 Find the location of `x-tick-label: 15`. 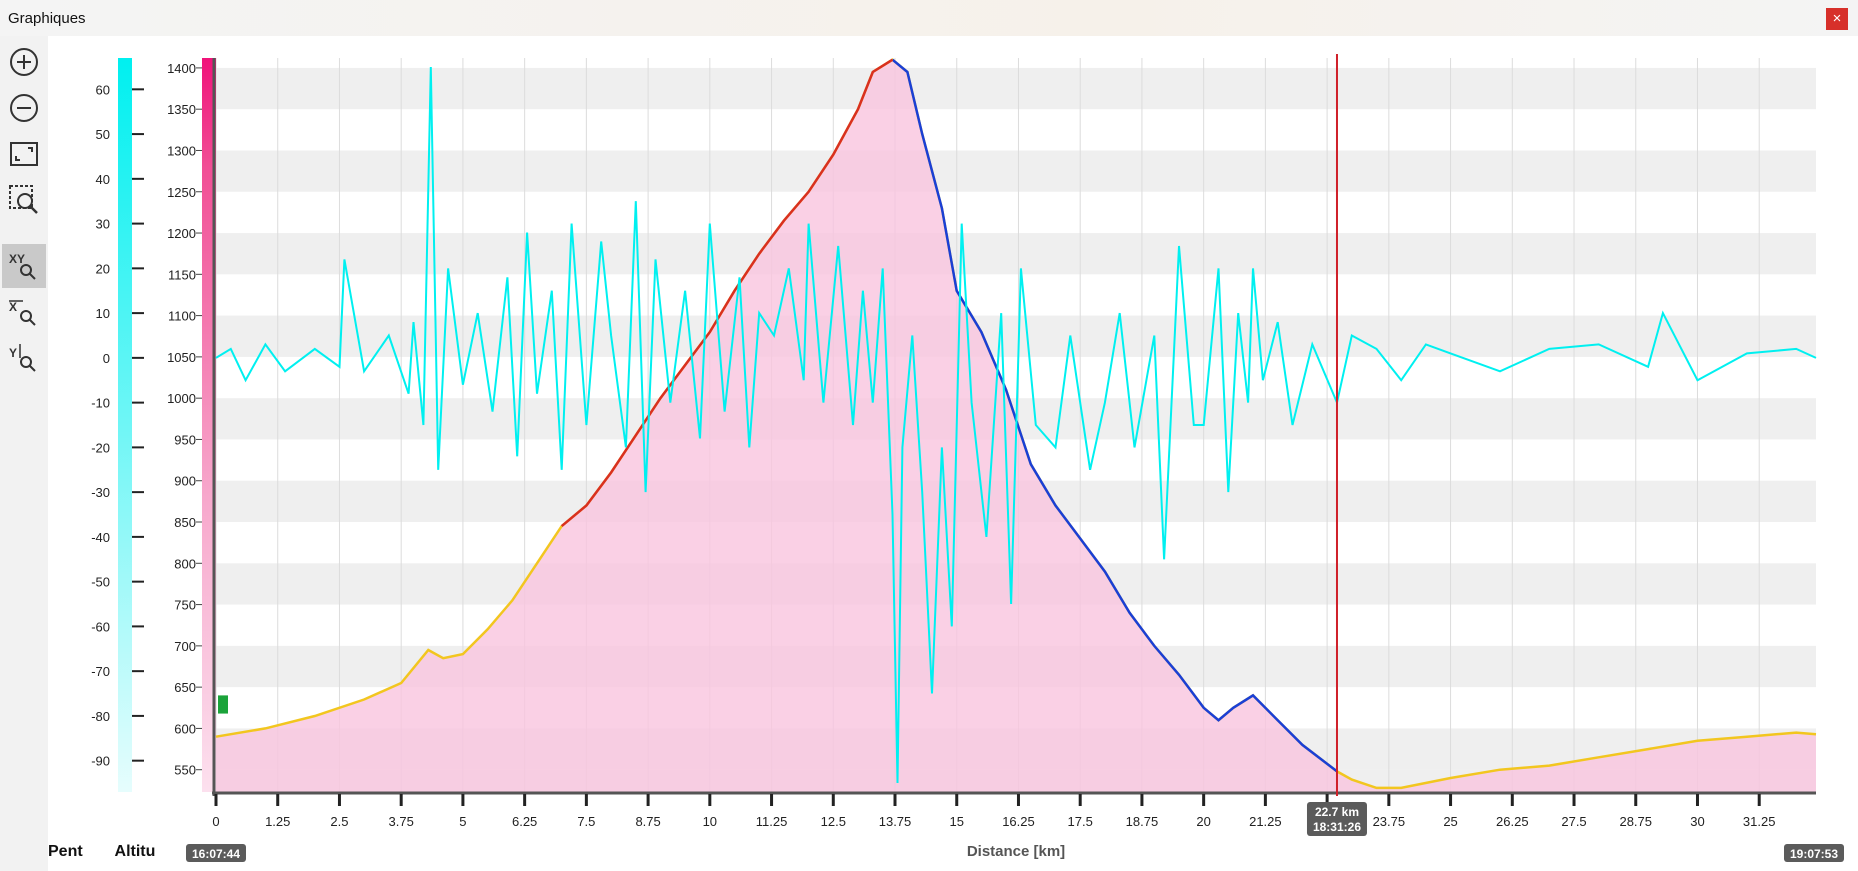

x-tick-label: 15 is located at coordinates (957, 821).